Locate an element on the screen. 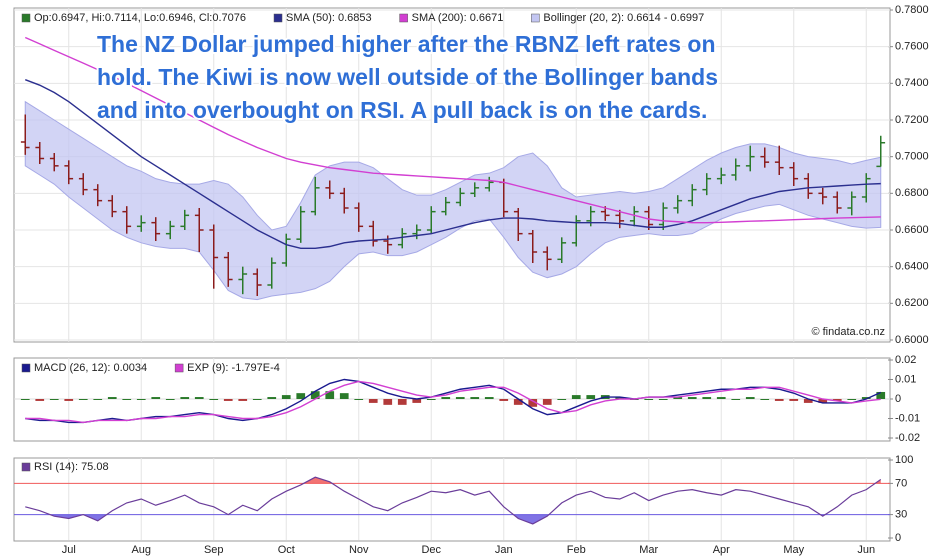 This screenshot has width=940, height=560. y-tick-label: 0.6200 is located at coordinates (912, 303).